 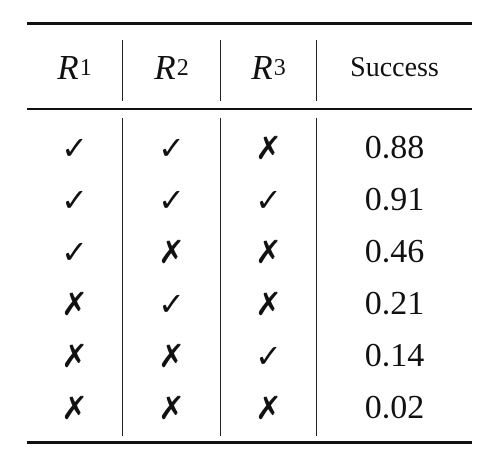 I want to click on cell-success: 0.02, so click(x=394, y=407).